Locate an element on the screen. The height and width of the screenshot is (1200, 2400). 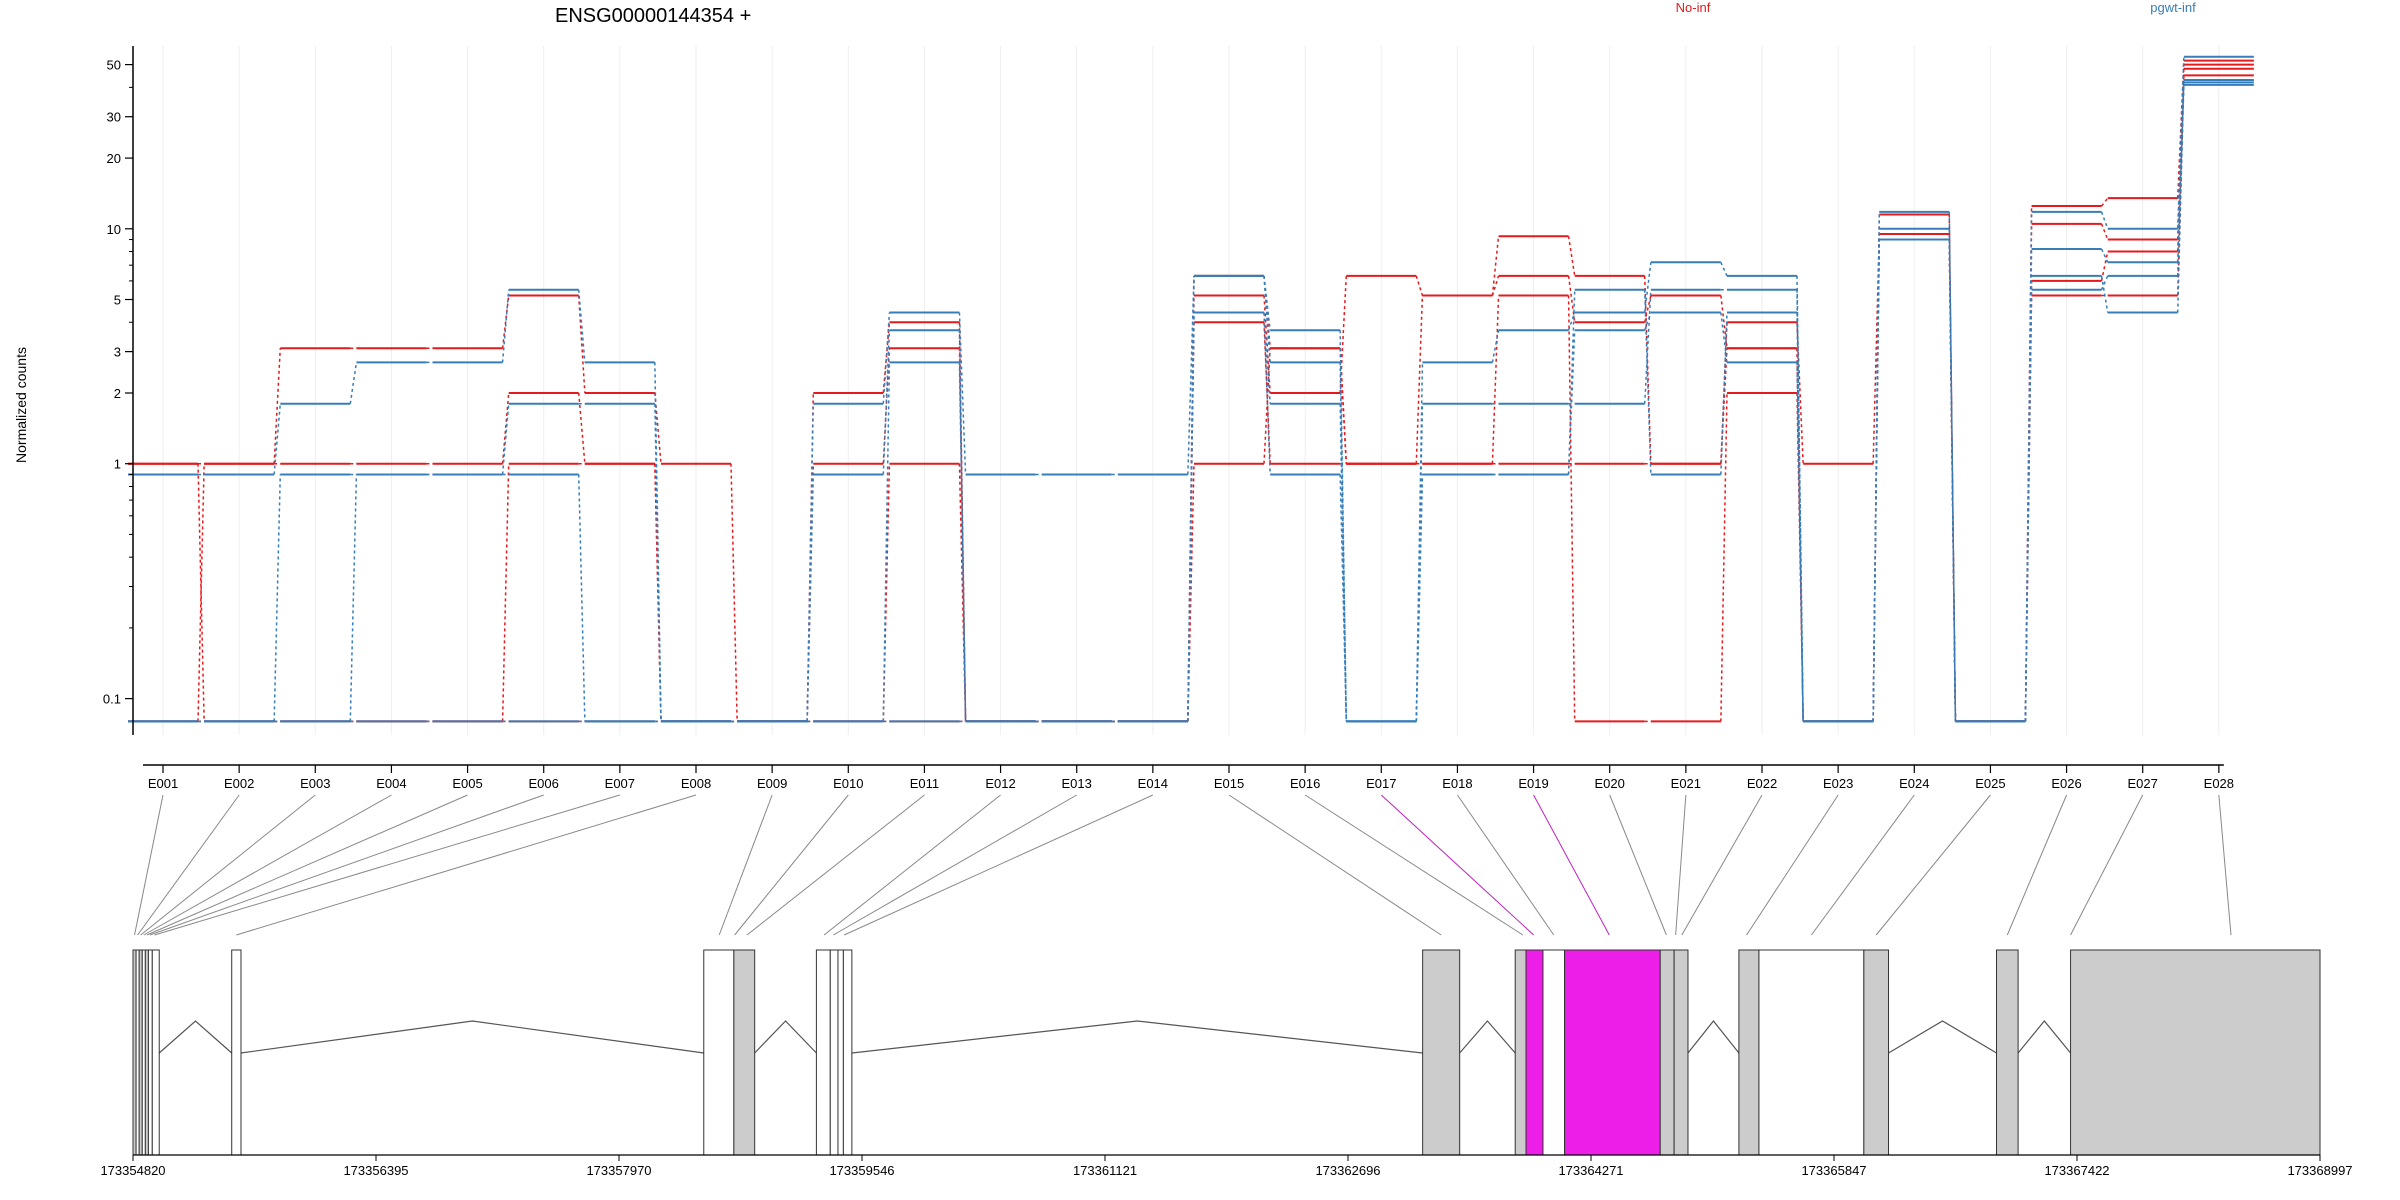
x-tick-label: E007 is located at coordinates (620, 783).